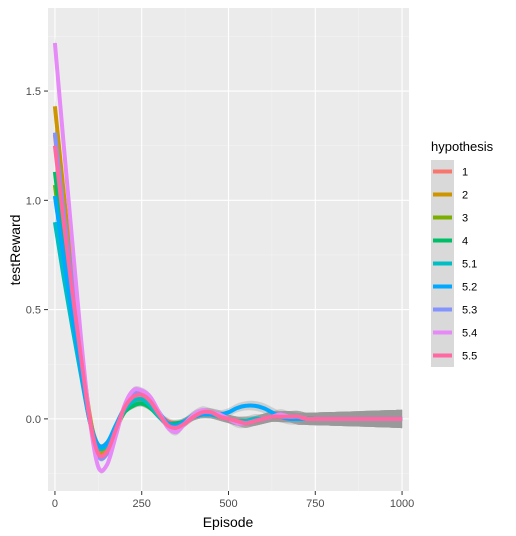 The image size is (516, 536). What do you see at coordinates (142, 504) in the screenshot?
I see `x-tick-label: 250` at bounding box center [142, 504].